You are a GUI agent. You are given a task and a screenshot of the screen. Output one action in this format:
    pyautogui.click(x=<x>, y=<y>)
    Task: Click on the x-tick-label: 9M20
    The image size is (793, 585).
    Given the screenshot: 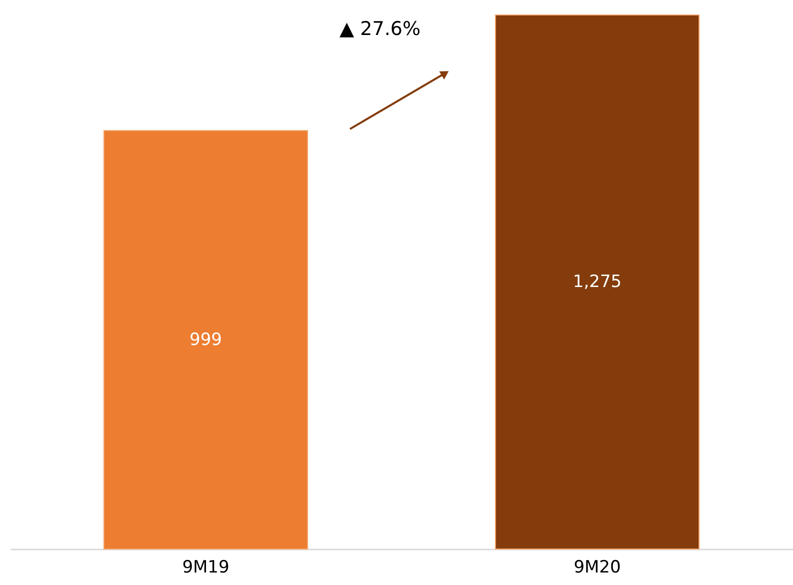 What is the action you would take?
    pyautogui.click(x=597, y=568)
    